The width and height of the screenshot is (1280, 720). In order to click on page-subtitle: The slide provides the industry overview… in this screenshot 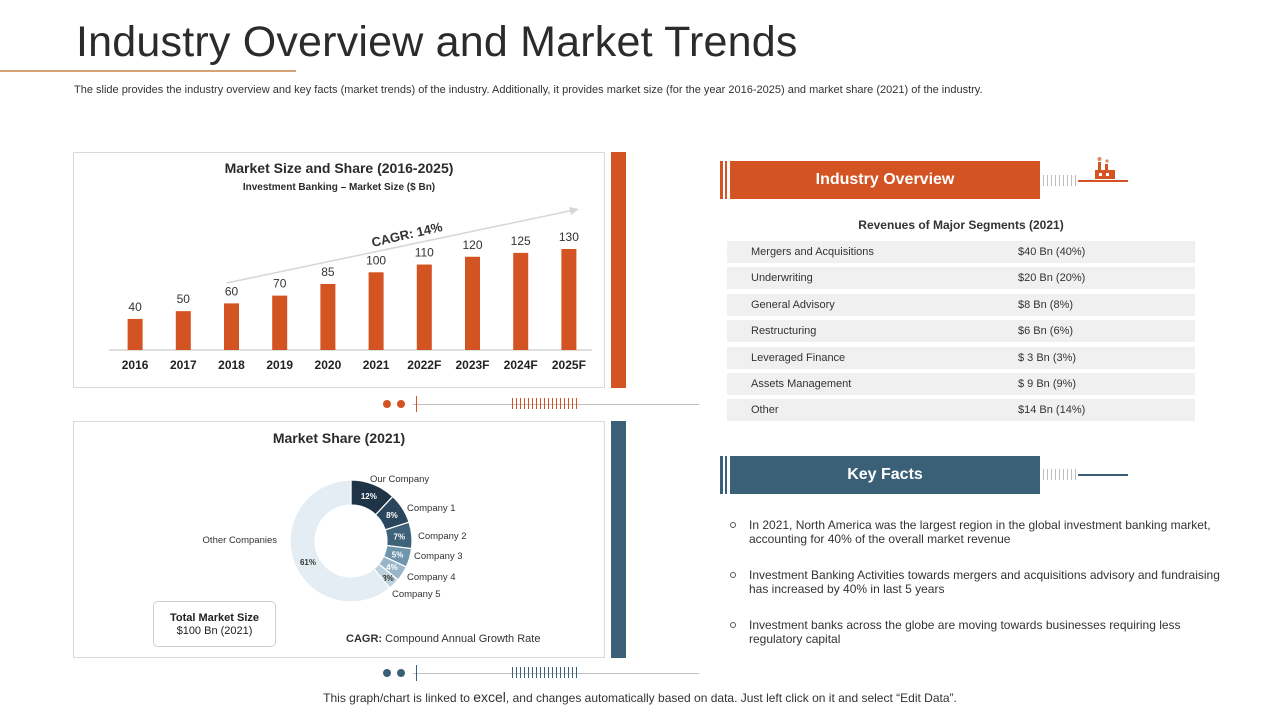, I will do `click(528, 90)`.